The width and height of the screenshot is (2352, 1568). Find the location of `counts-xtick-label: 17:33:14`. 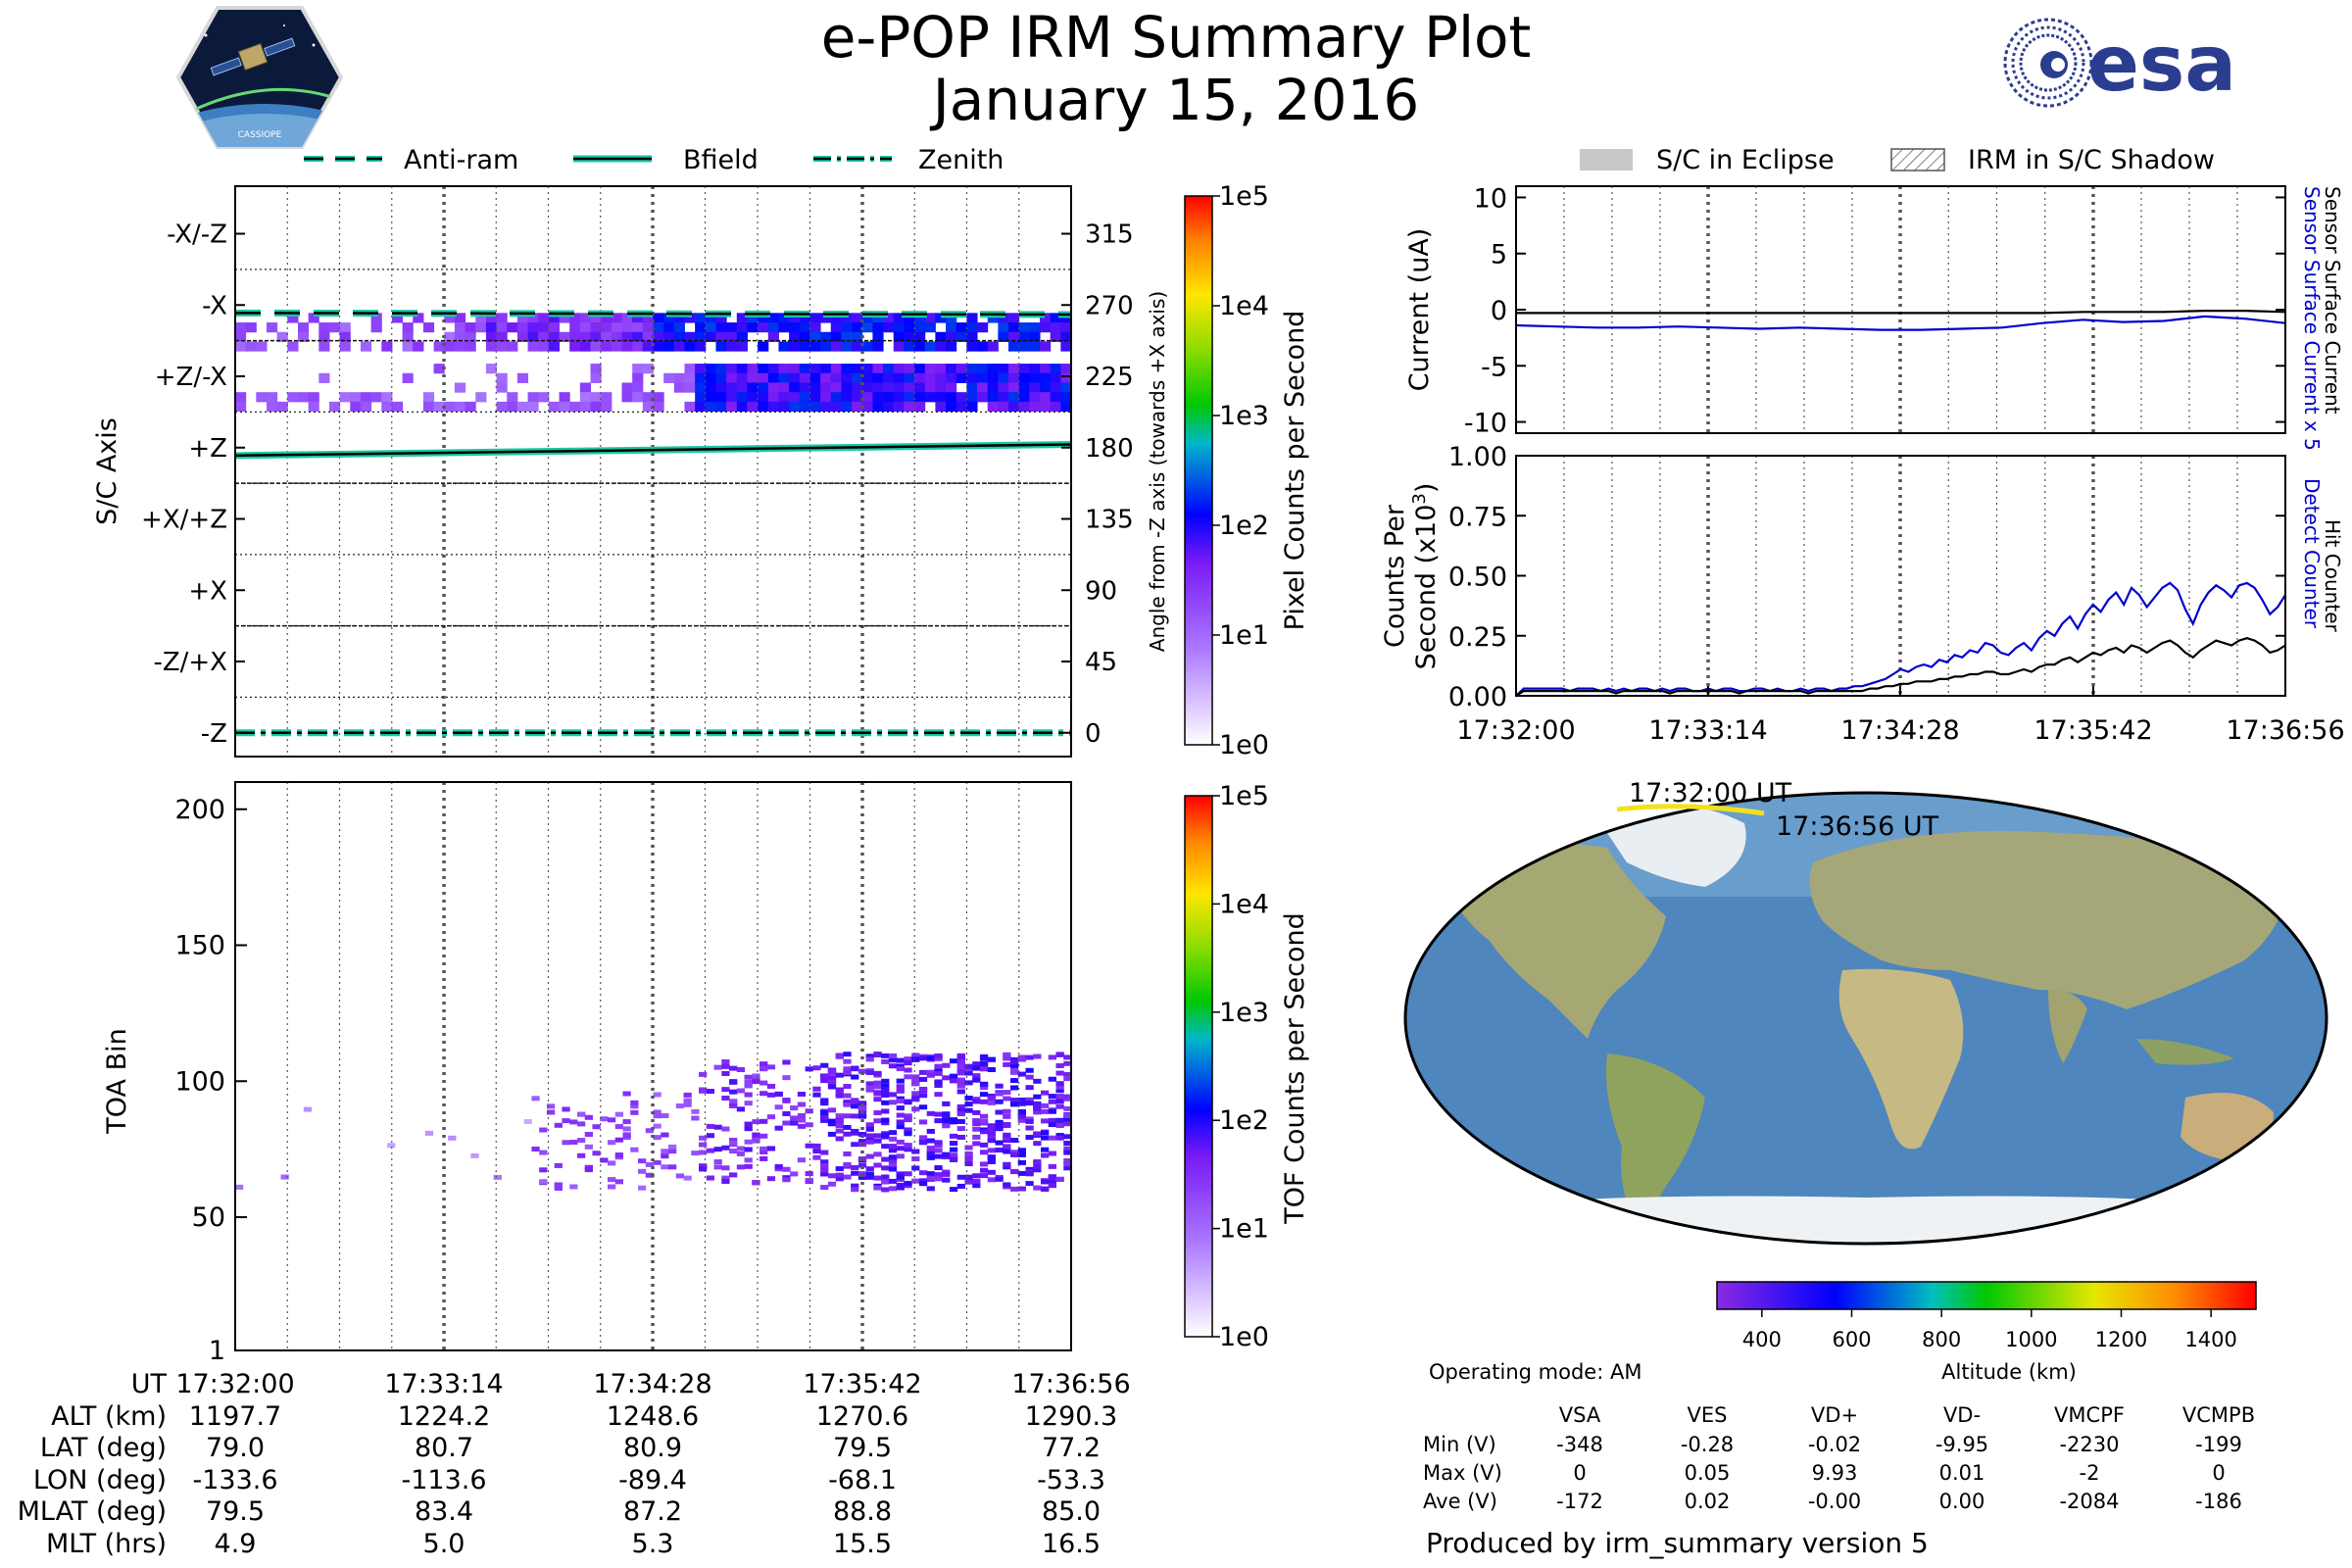

counts-xtick-label: 17:33:14 is located at coordinates (1708, 730).